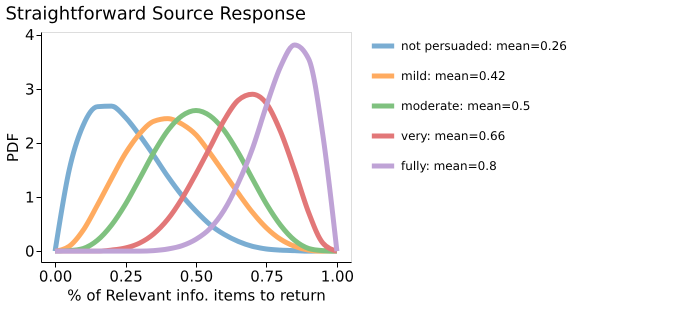 Image resolution: width=674 pixels, height=330 pixels. What do you see at coordinates (453, 136) in the screenshot?
I see `legend-label: very: mean=0.66` at bounding box center [453, 136].